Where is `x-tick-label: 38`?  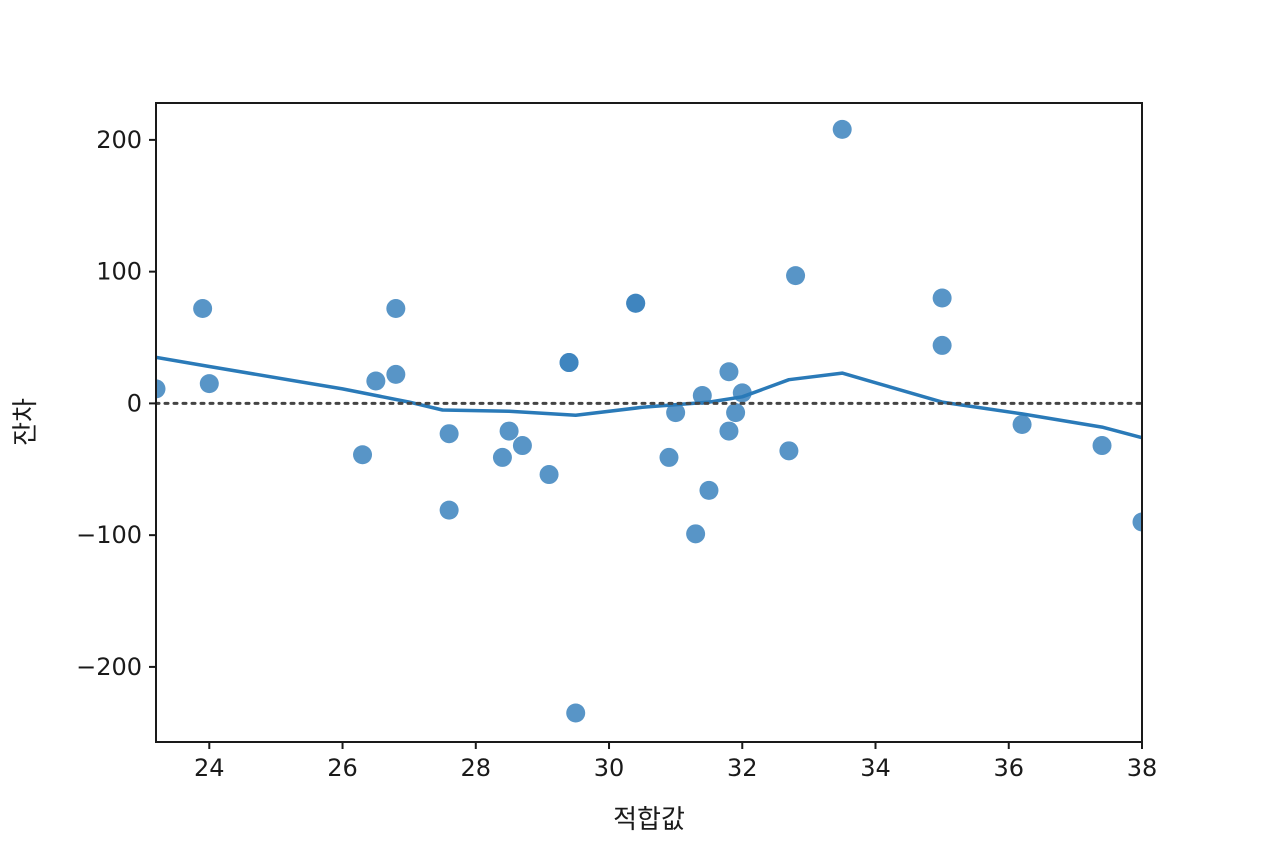 x-tick-label: 38 is located at coordinates (1142, 768).